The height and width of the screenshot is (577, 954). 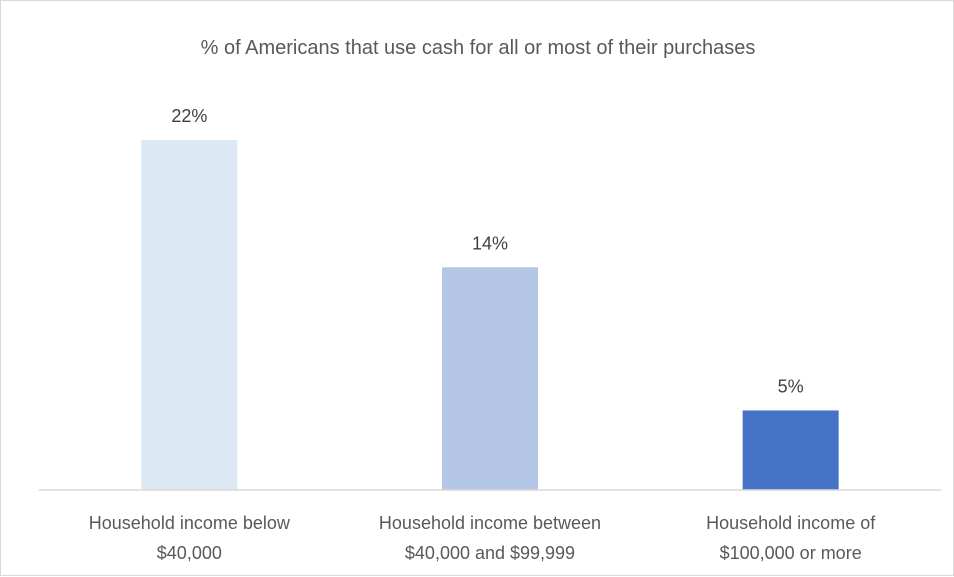 What do you see at coordinates (490, 243) in the screenshot?
I see `data-label-2: 14%` at bounding box center [490, 243].